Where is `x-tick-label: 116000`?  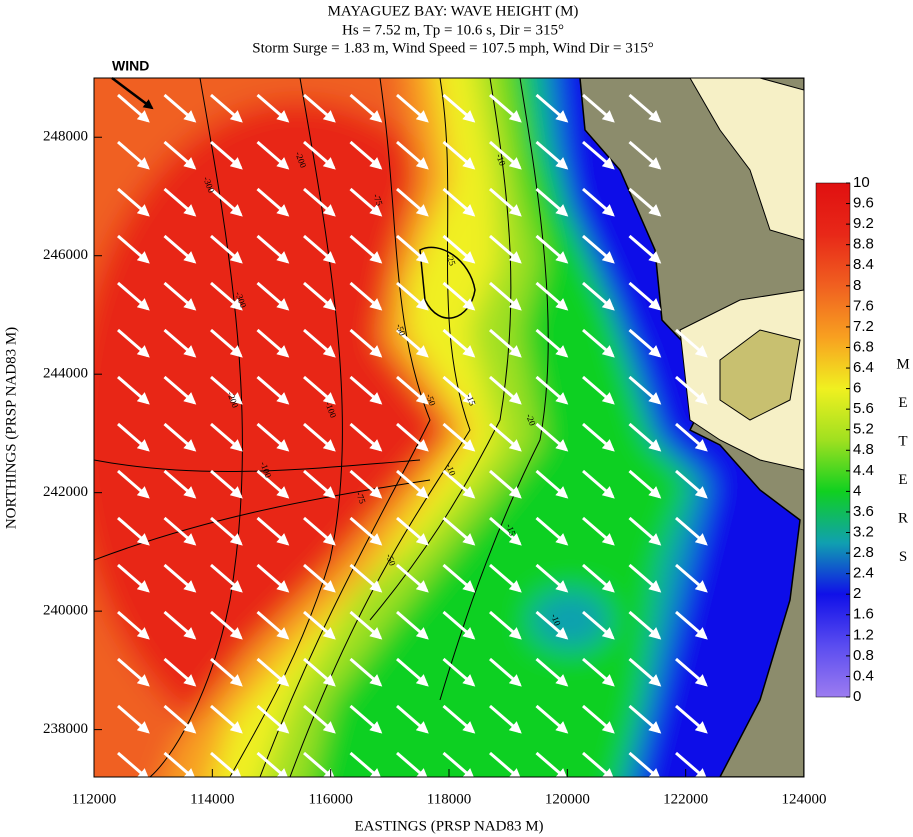 x-tick-label: 116000 is located at coordinates (330, 799).